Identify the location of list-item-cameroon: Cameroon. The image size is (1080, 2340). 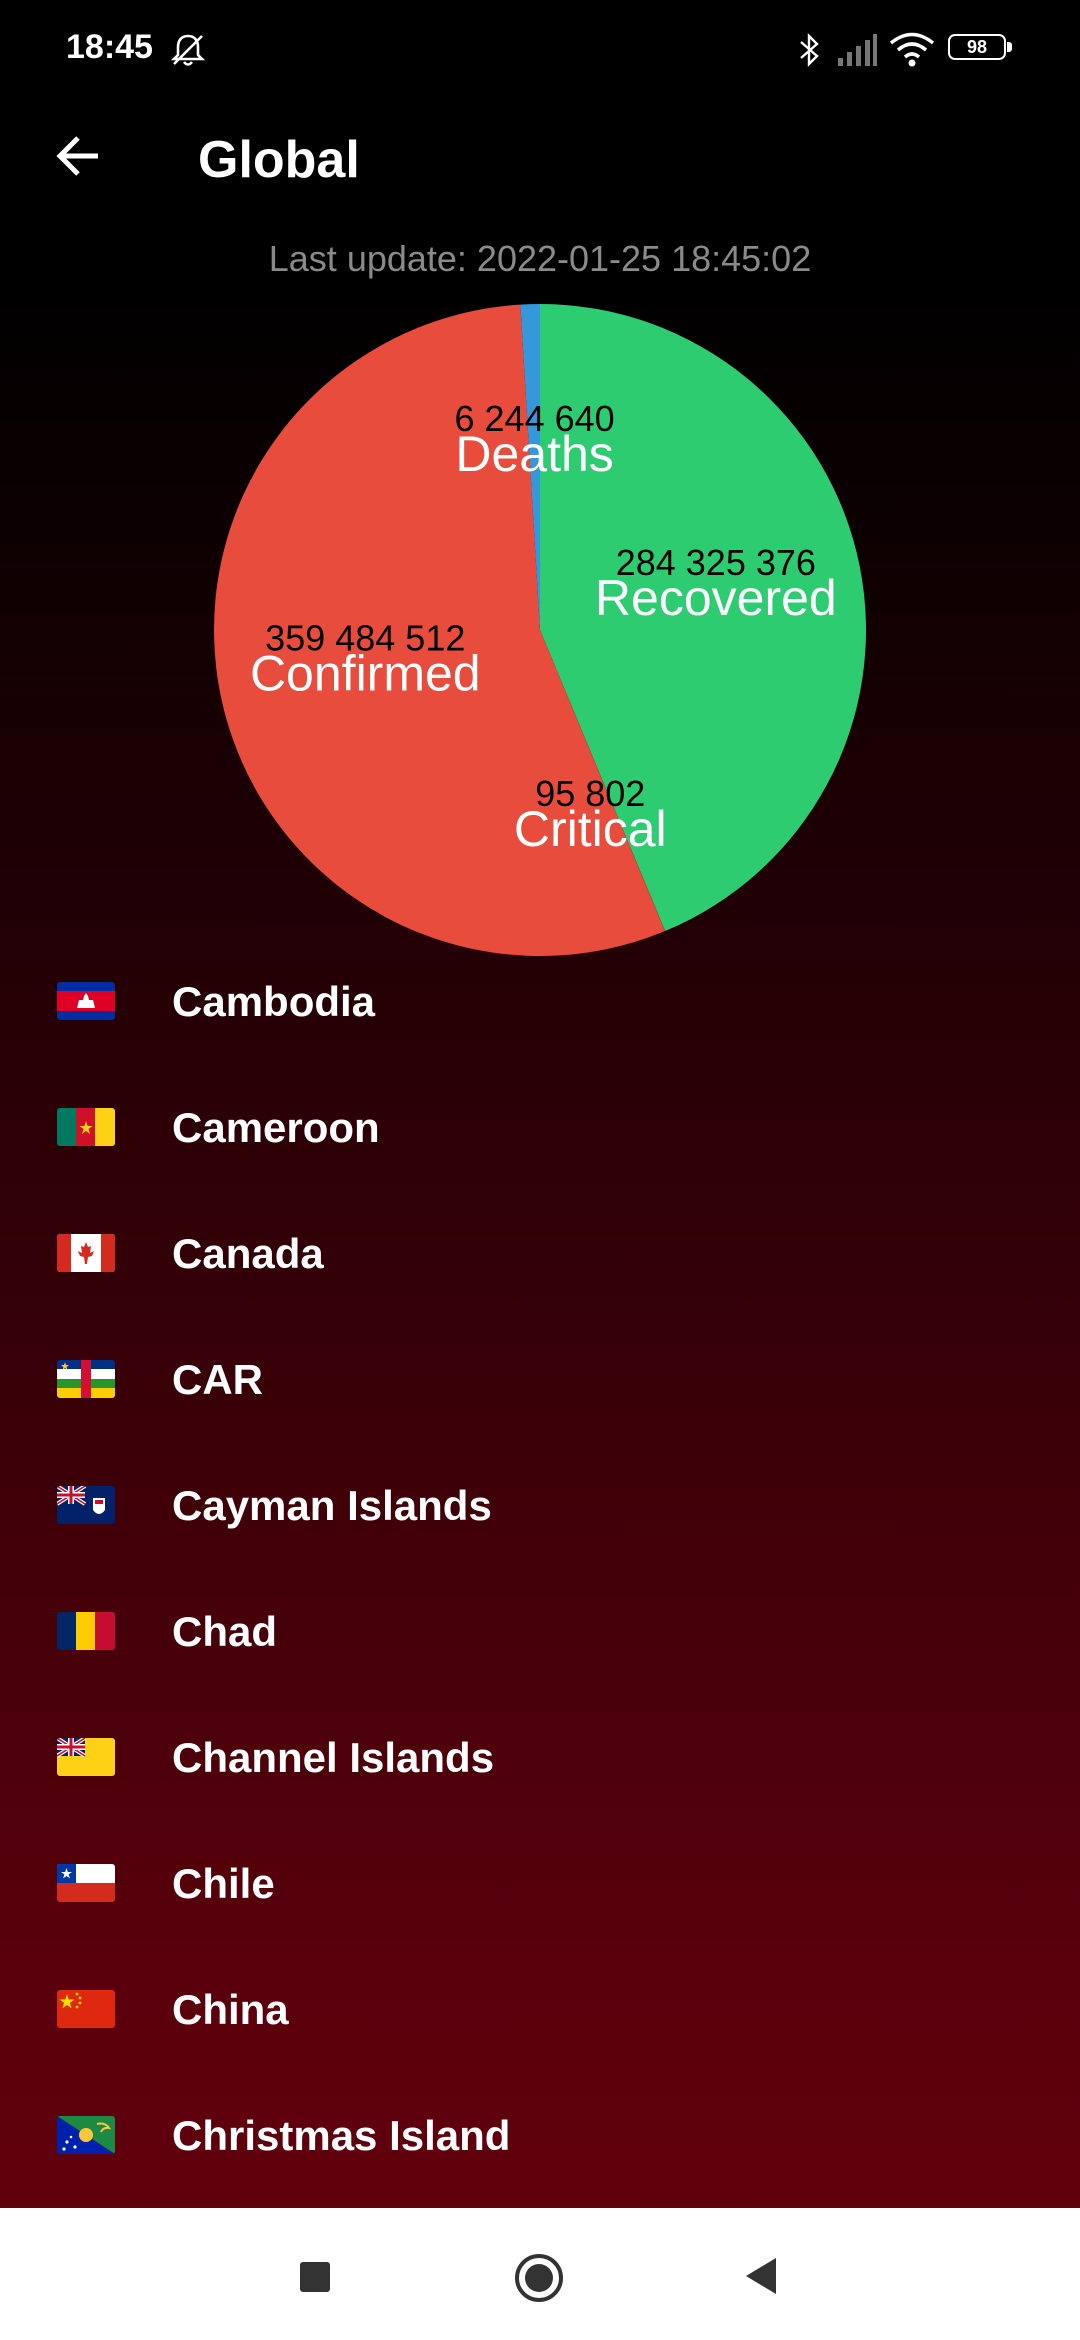
(540, 1126).